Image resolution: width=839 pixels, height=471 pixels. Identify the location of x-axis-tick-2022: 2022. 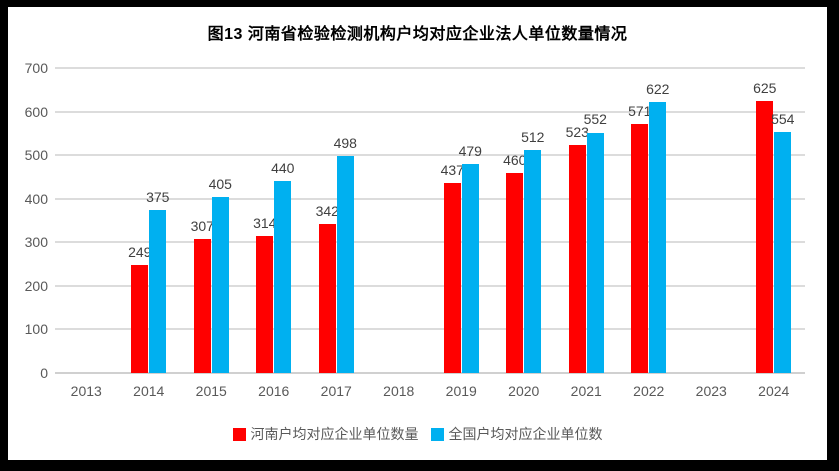
(649, 391).